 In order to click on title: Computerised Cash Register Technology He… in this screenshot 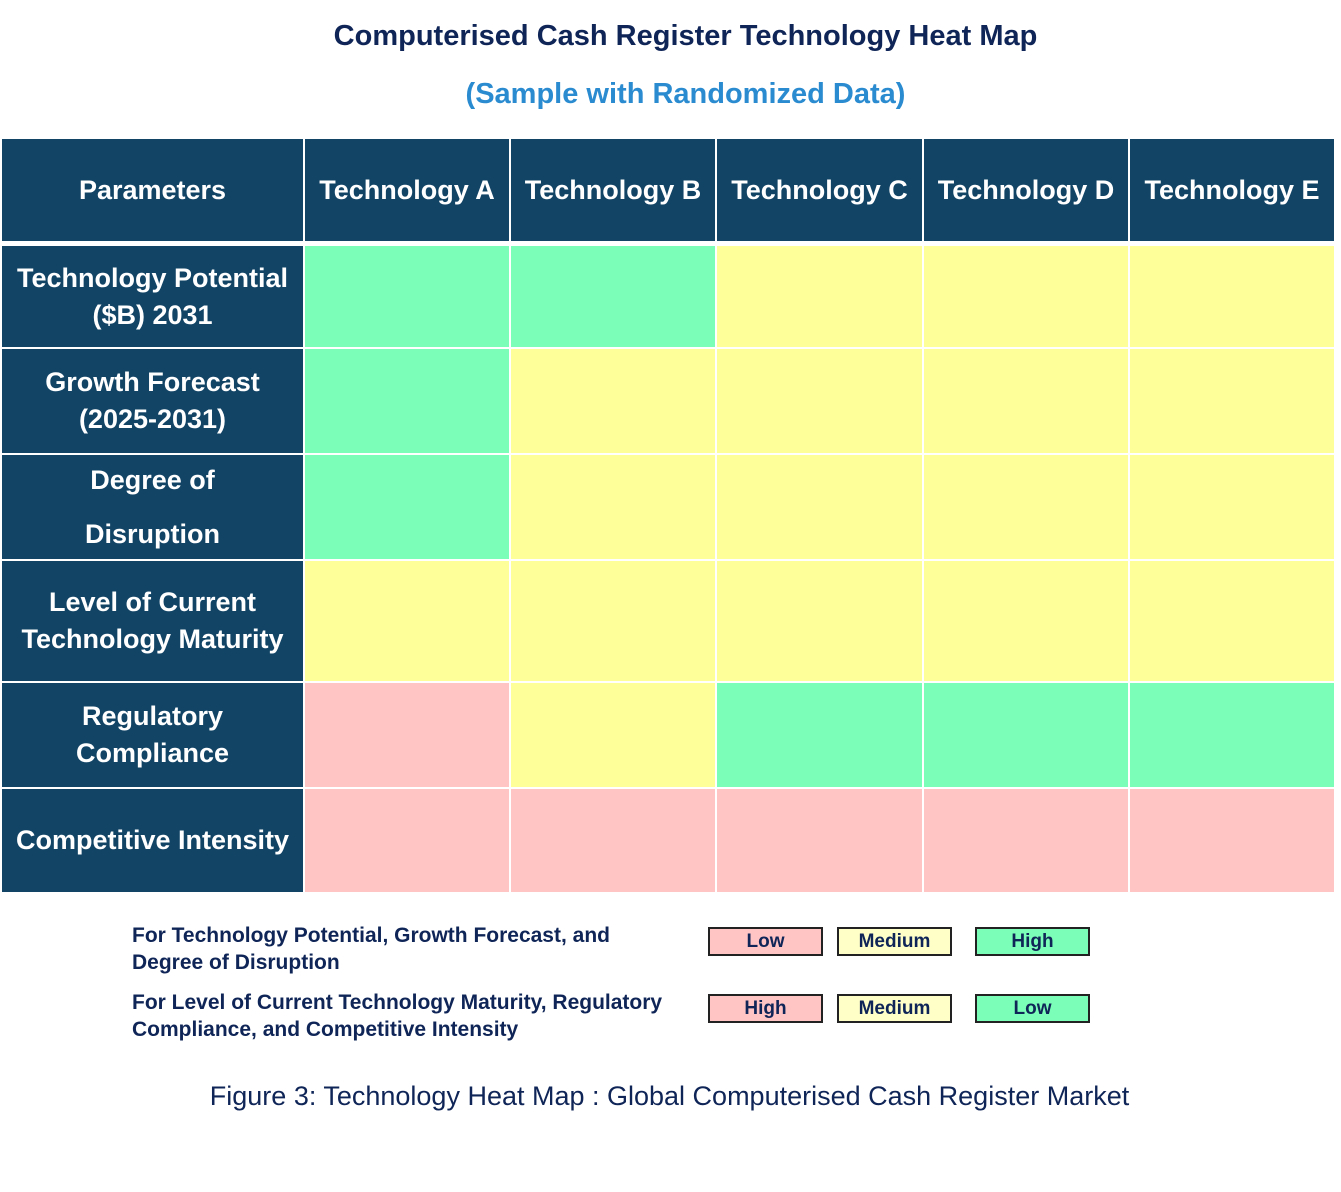, I will do `click(685, 36)`.